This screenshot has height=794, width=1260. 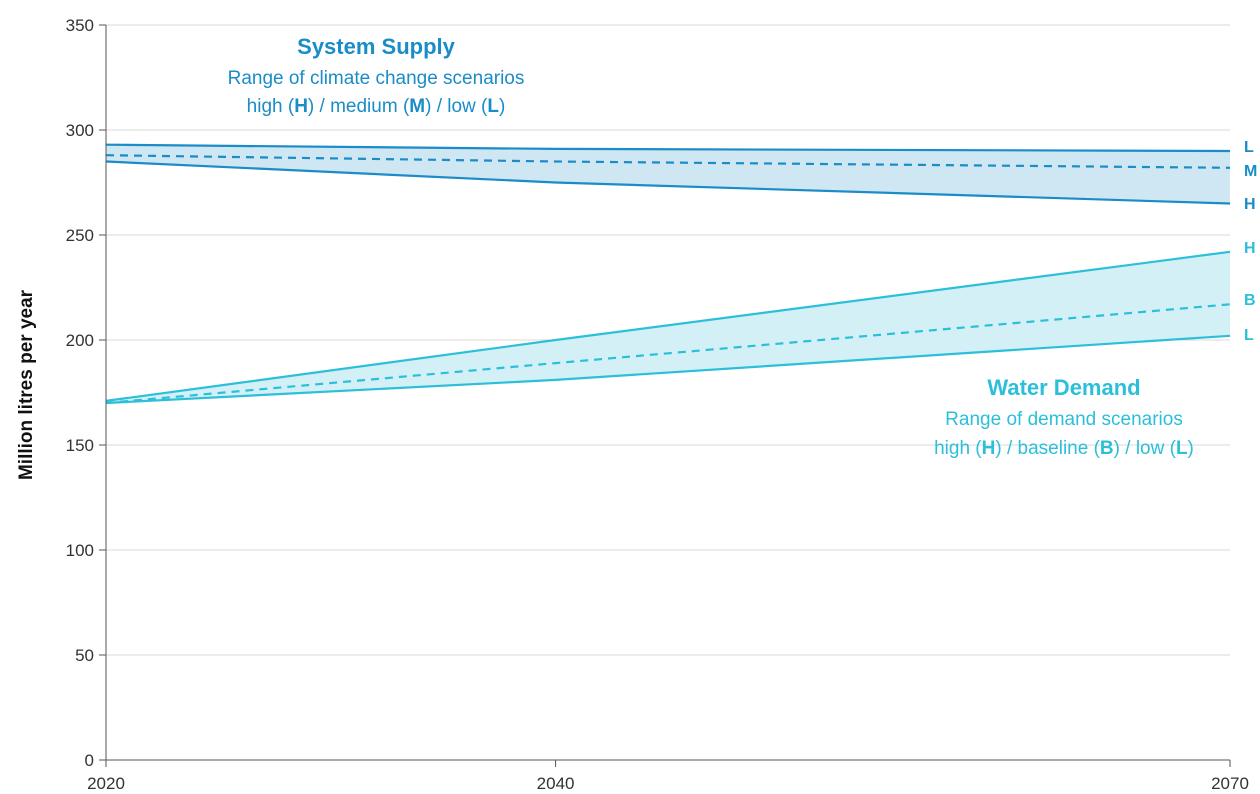 I want to click on y-tick-label: 150, so click(x=80, y=445).